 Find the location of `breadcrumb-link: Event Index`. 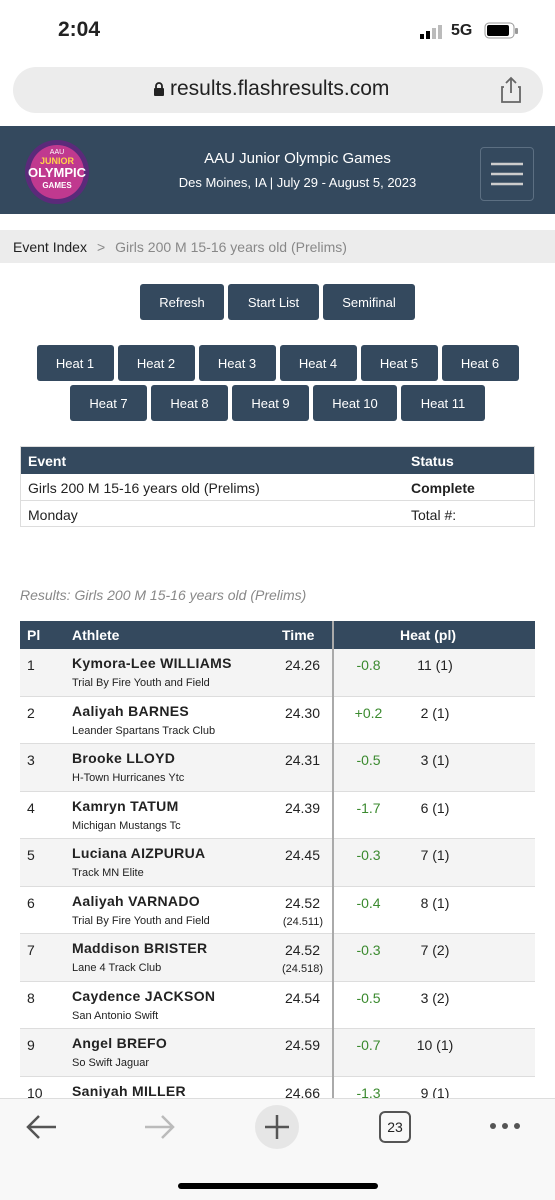

breadcrumb-link: Event Index is located at coordinates (50, 246).